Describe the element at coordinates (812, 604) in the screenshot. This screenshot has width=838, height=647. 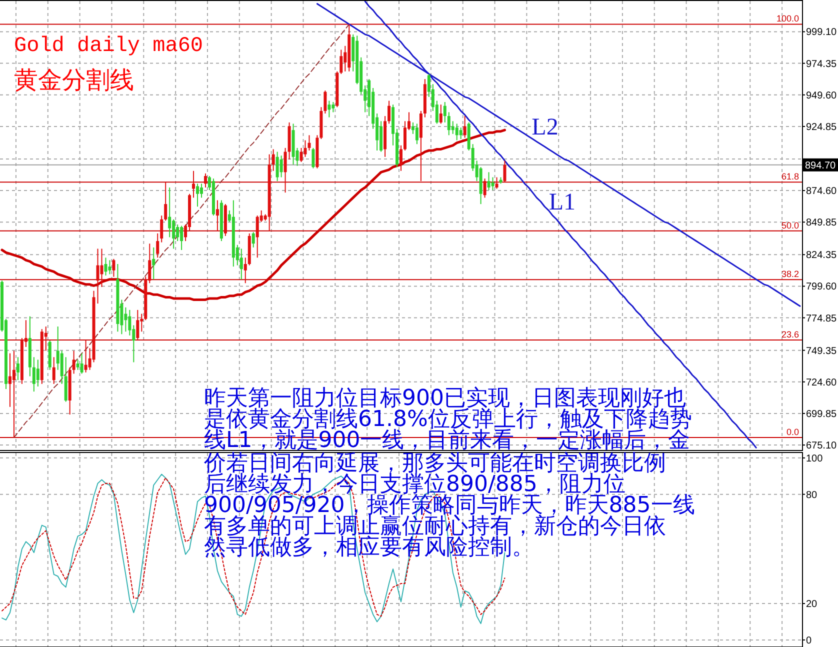
I see `y-tick-label: 20` at that location.